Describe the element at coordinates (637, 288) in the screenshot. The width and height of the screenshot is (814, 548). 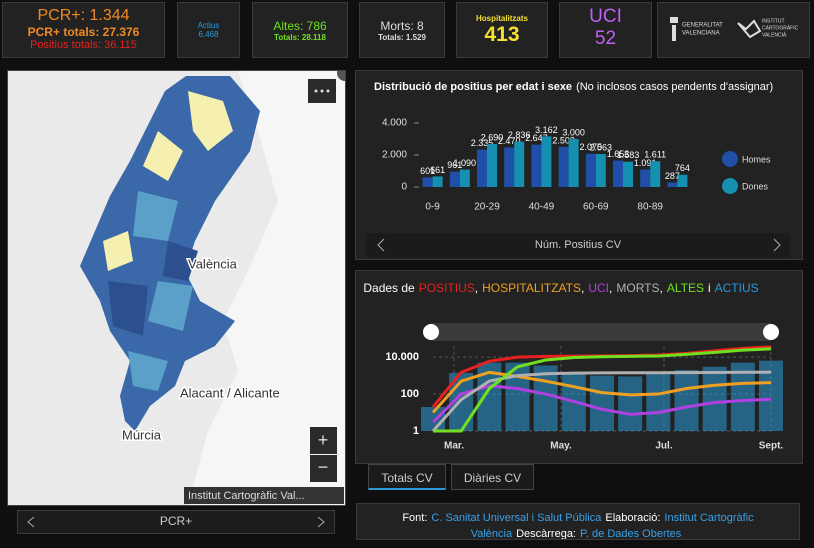
I see `legend-entry: MORTS` at that location.